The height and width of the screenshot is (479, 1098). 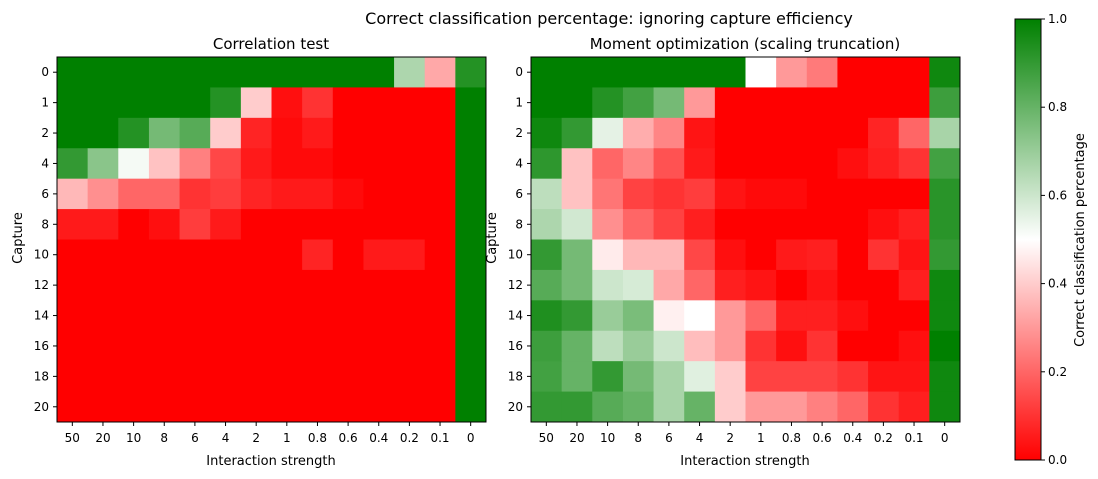 I want to click on colorbar-tick-label: 0.4, so click(x=1057, y=284).